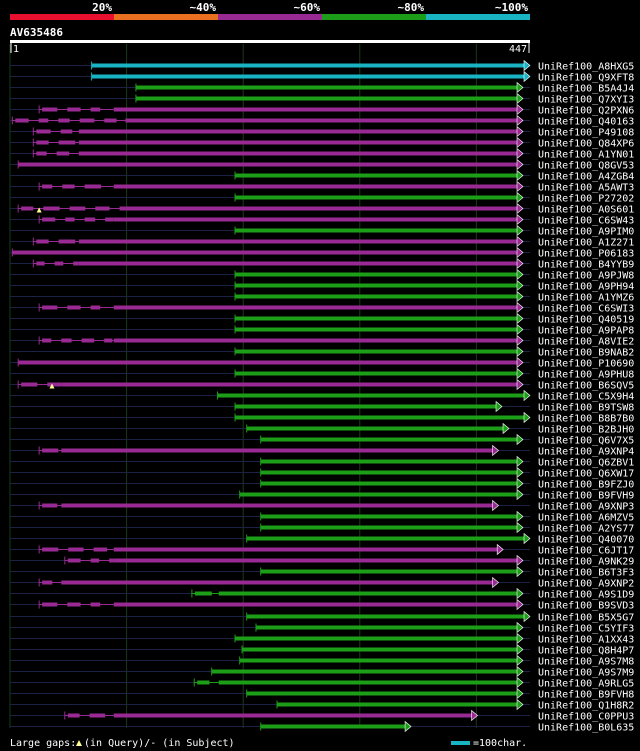  Describe the element at coordinates (322, 176) in the screenshot. I see `hit-row: UniRef100_A4ZGB4` at that location.